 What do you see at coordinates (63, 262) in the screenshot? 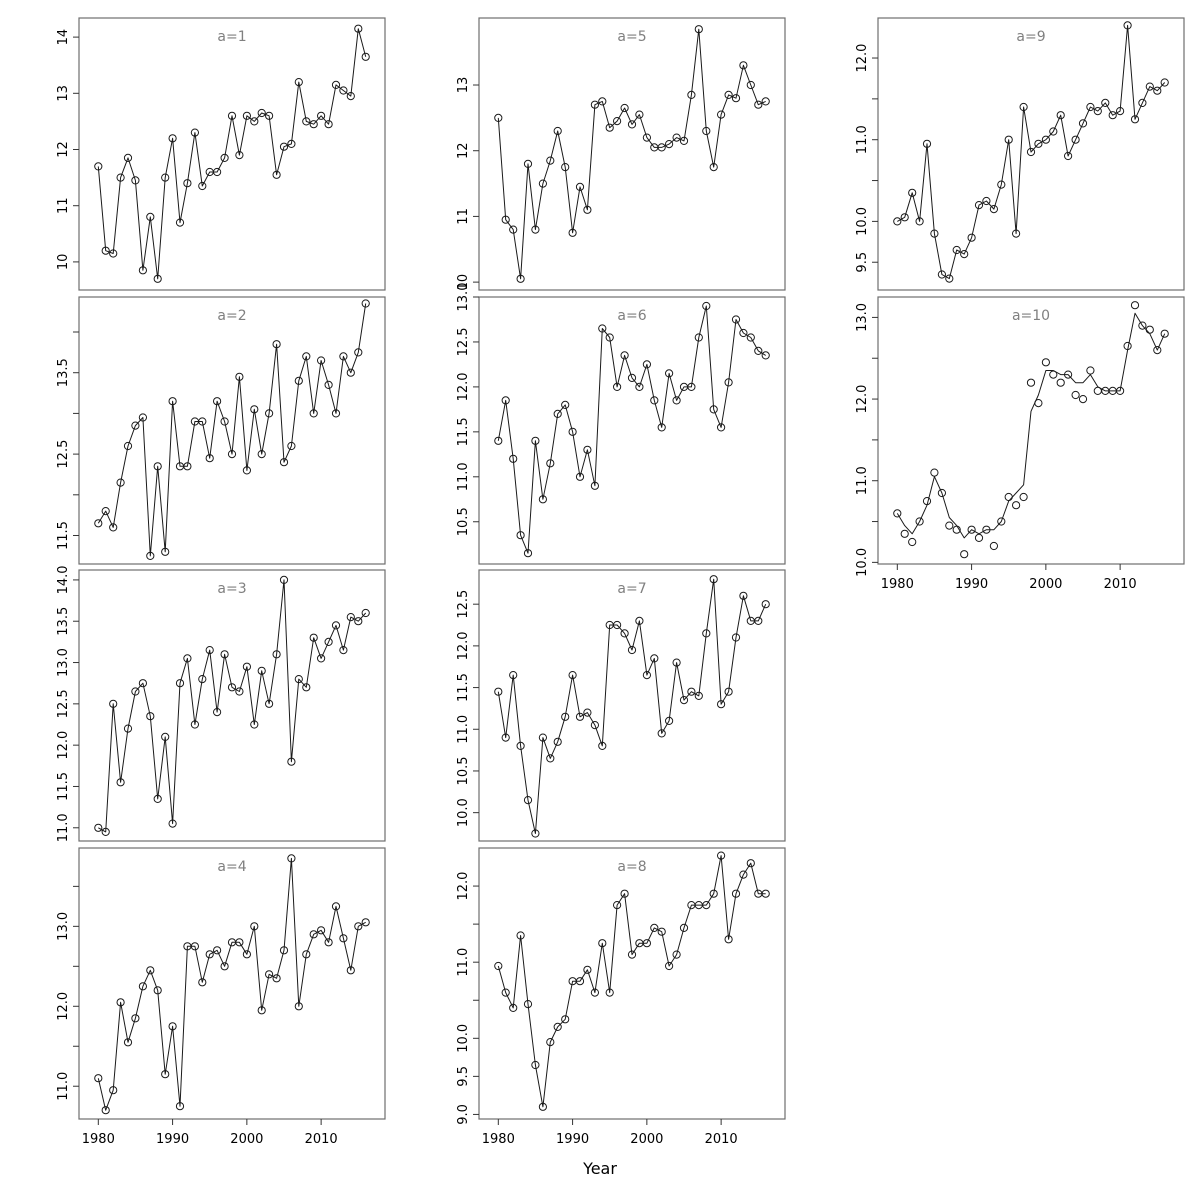
I see `y-tick-label: 10` at bounding box center [63, 262].